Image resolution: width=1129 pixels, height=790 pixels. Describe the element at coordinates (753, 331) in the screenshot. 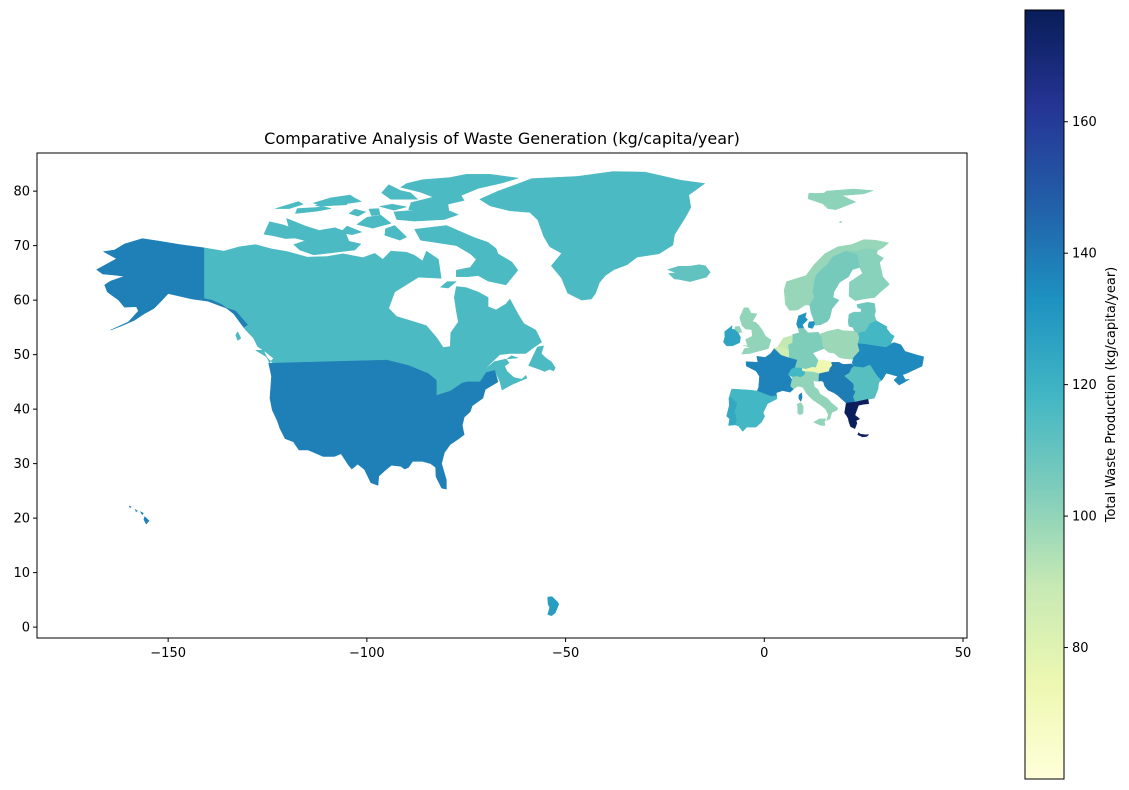

I see `region-united-kingdom` at that location.